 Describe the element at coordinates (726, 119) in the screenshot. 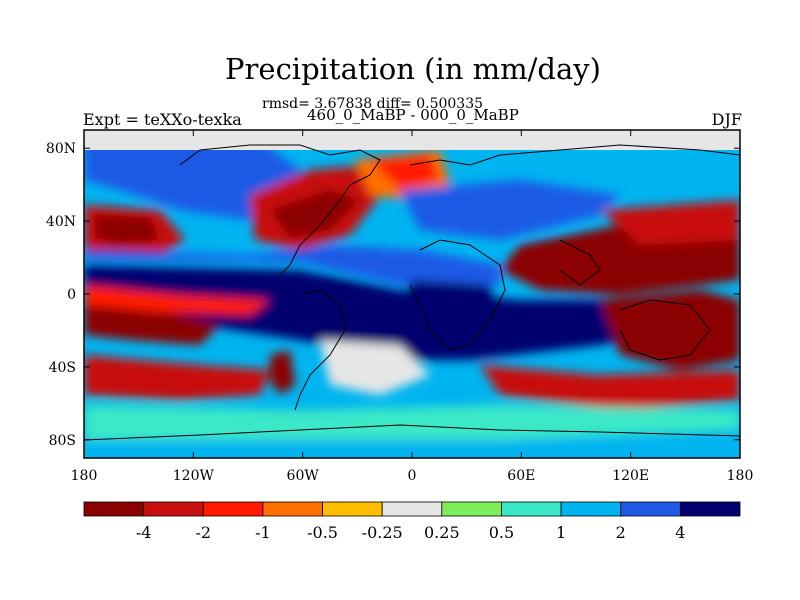

I see `season-label: DJF` at that location.